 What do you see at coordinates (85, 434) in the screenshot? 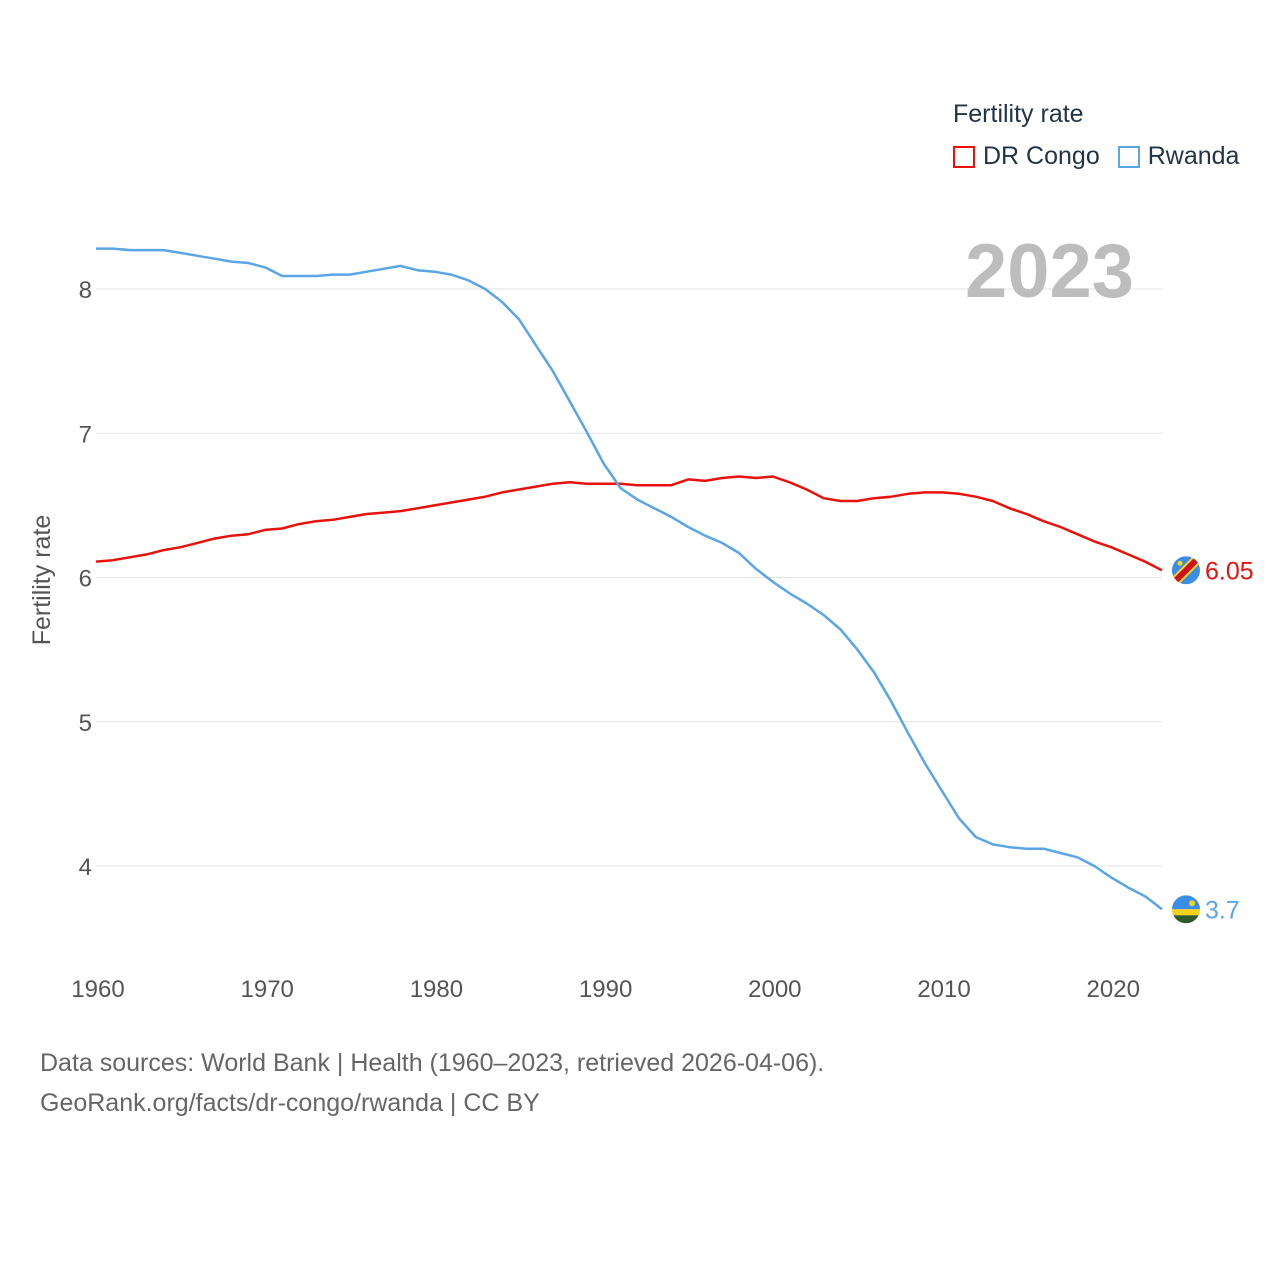
I see `y-tick-label: 7` at bounding box center [85, 434].